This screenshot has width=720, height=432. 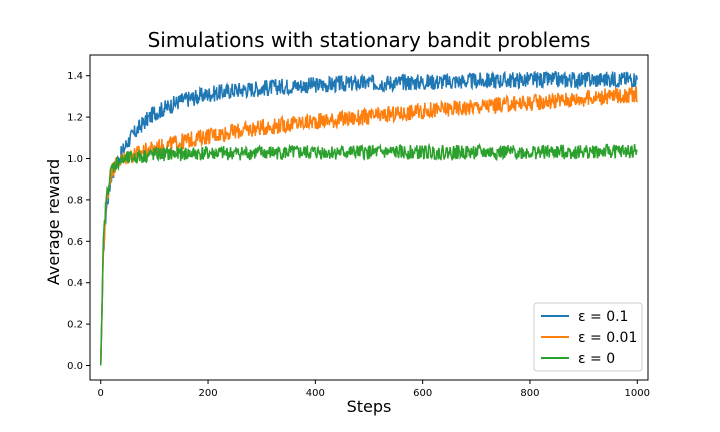 What do you see at coordinates (603, 317) in the screenshot?
I see `legend-label-0: ε = 0.1` at bounding box center [603, 317].